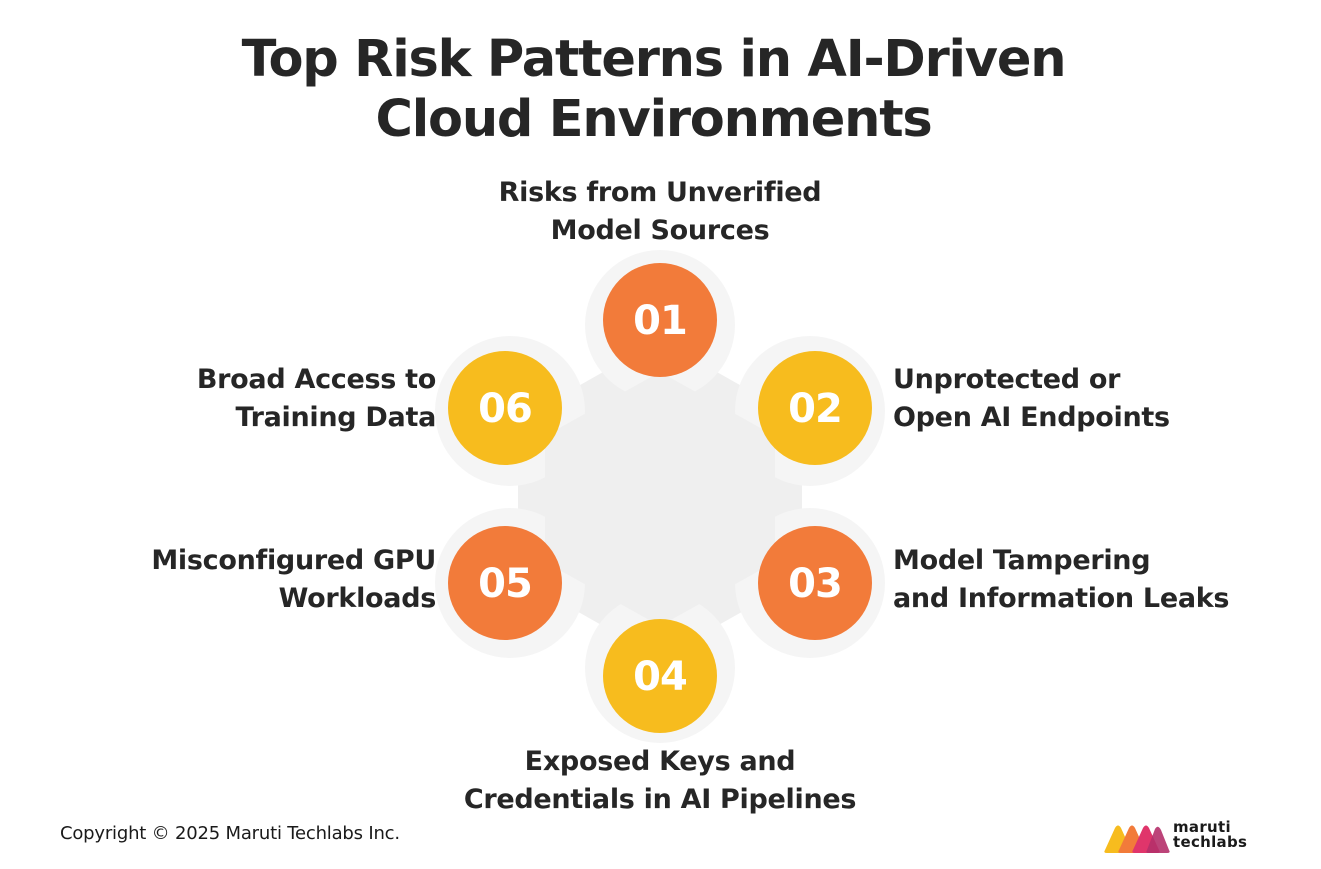  I want to click on step-01-circle, so click(660, 320).